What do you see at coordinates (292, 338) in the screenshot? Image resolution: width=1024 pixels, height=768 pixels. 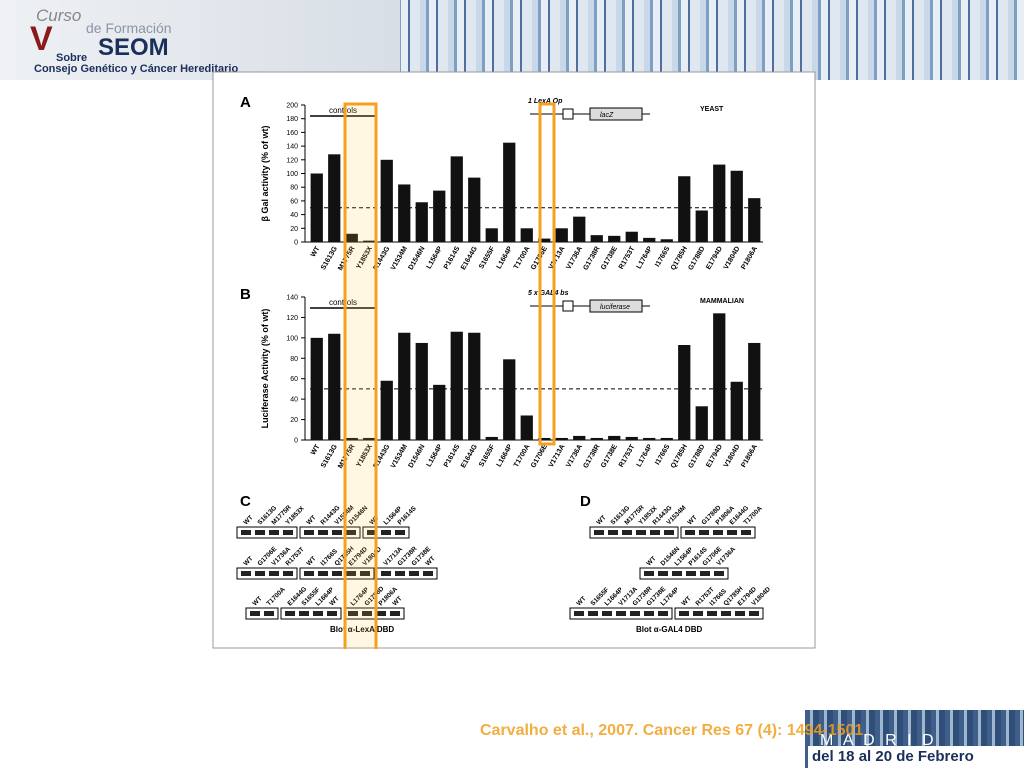 I see `y-tick-label: 100` at bounding box center [292, 338].